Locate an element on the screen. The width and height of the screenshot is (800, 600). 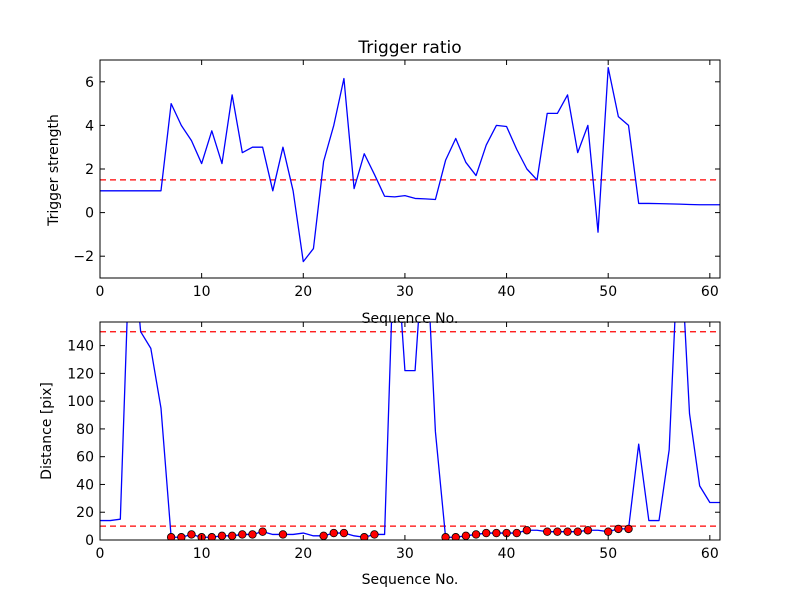
y-tick-label: 6 is located at coordinates (89, 83).